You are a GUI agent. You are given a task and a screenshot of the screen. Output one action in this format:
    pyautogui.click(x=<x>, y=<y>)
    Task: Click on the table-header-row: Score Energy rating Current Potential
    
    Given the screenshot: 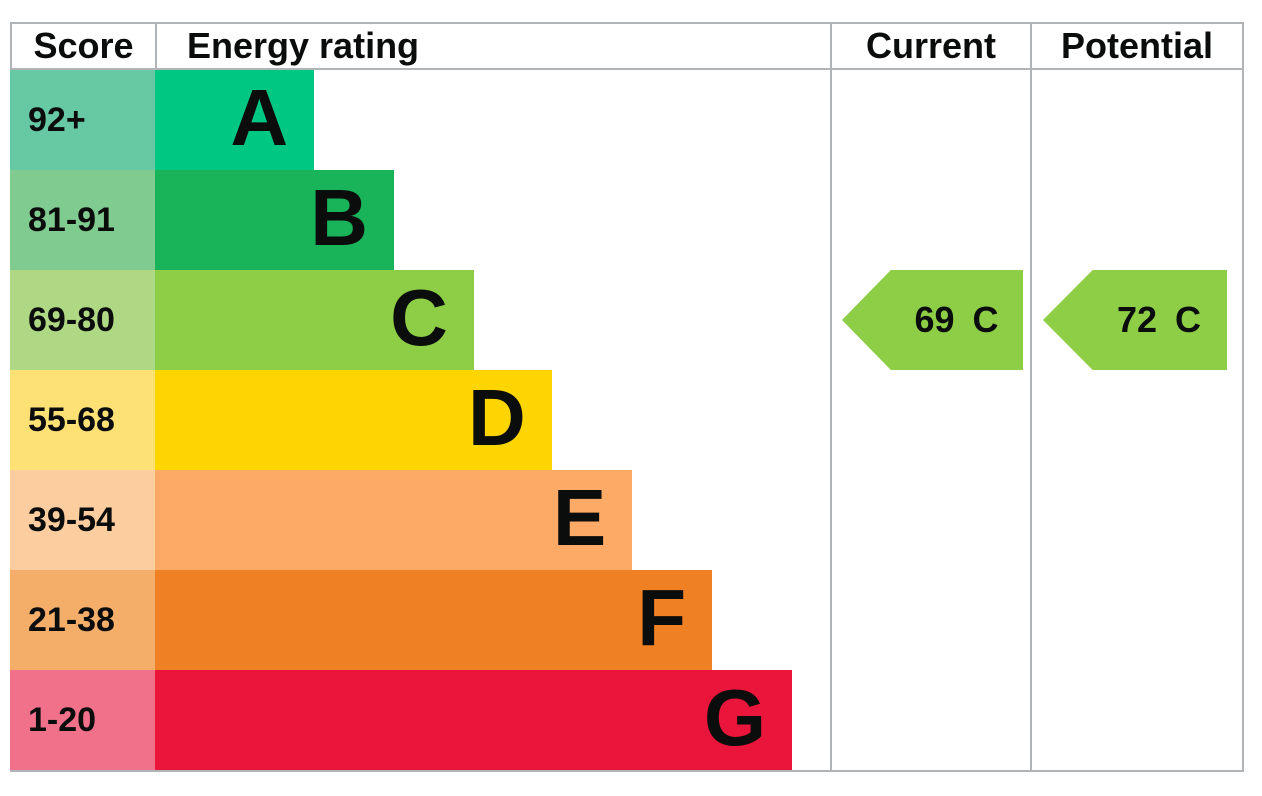 What is the action you would take?
    pyautogui.click(x=627, y=46)
    